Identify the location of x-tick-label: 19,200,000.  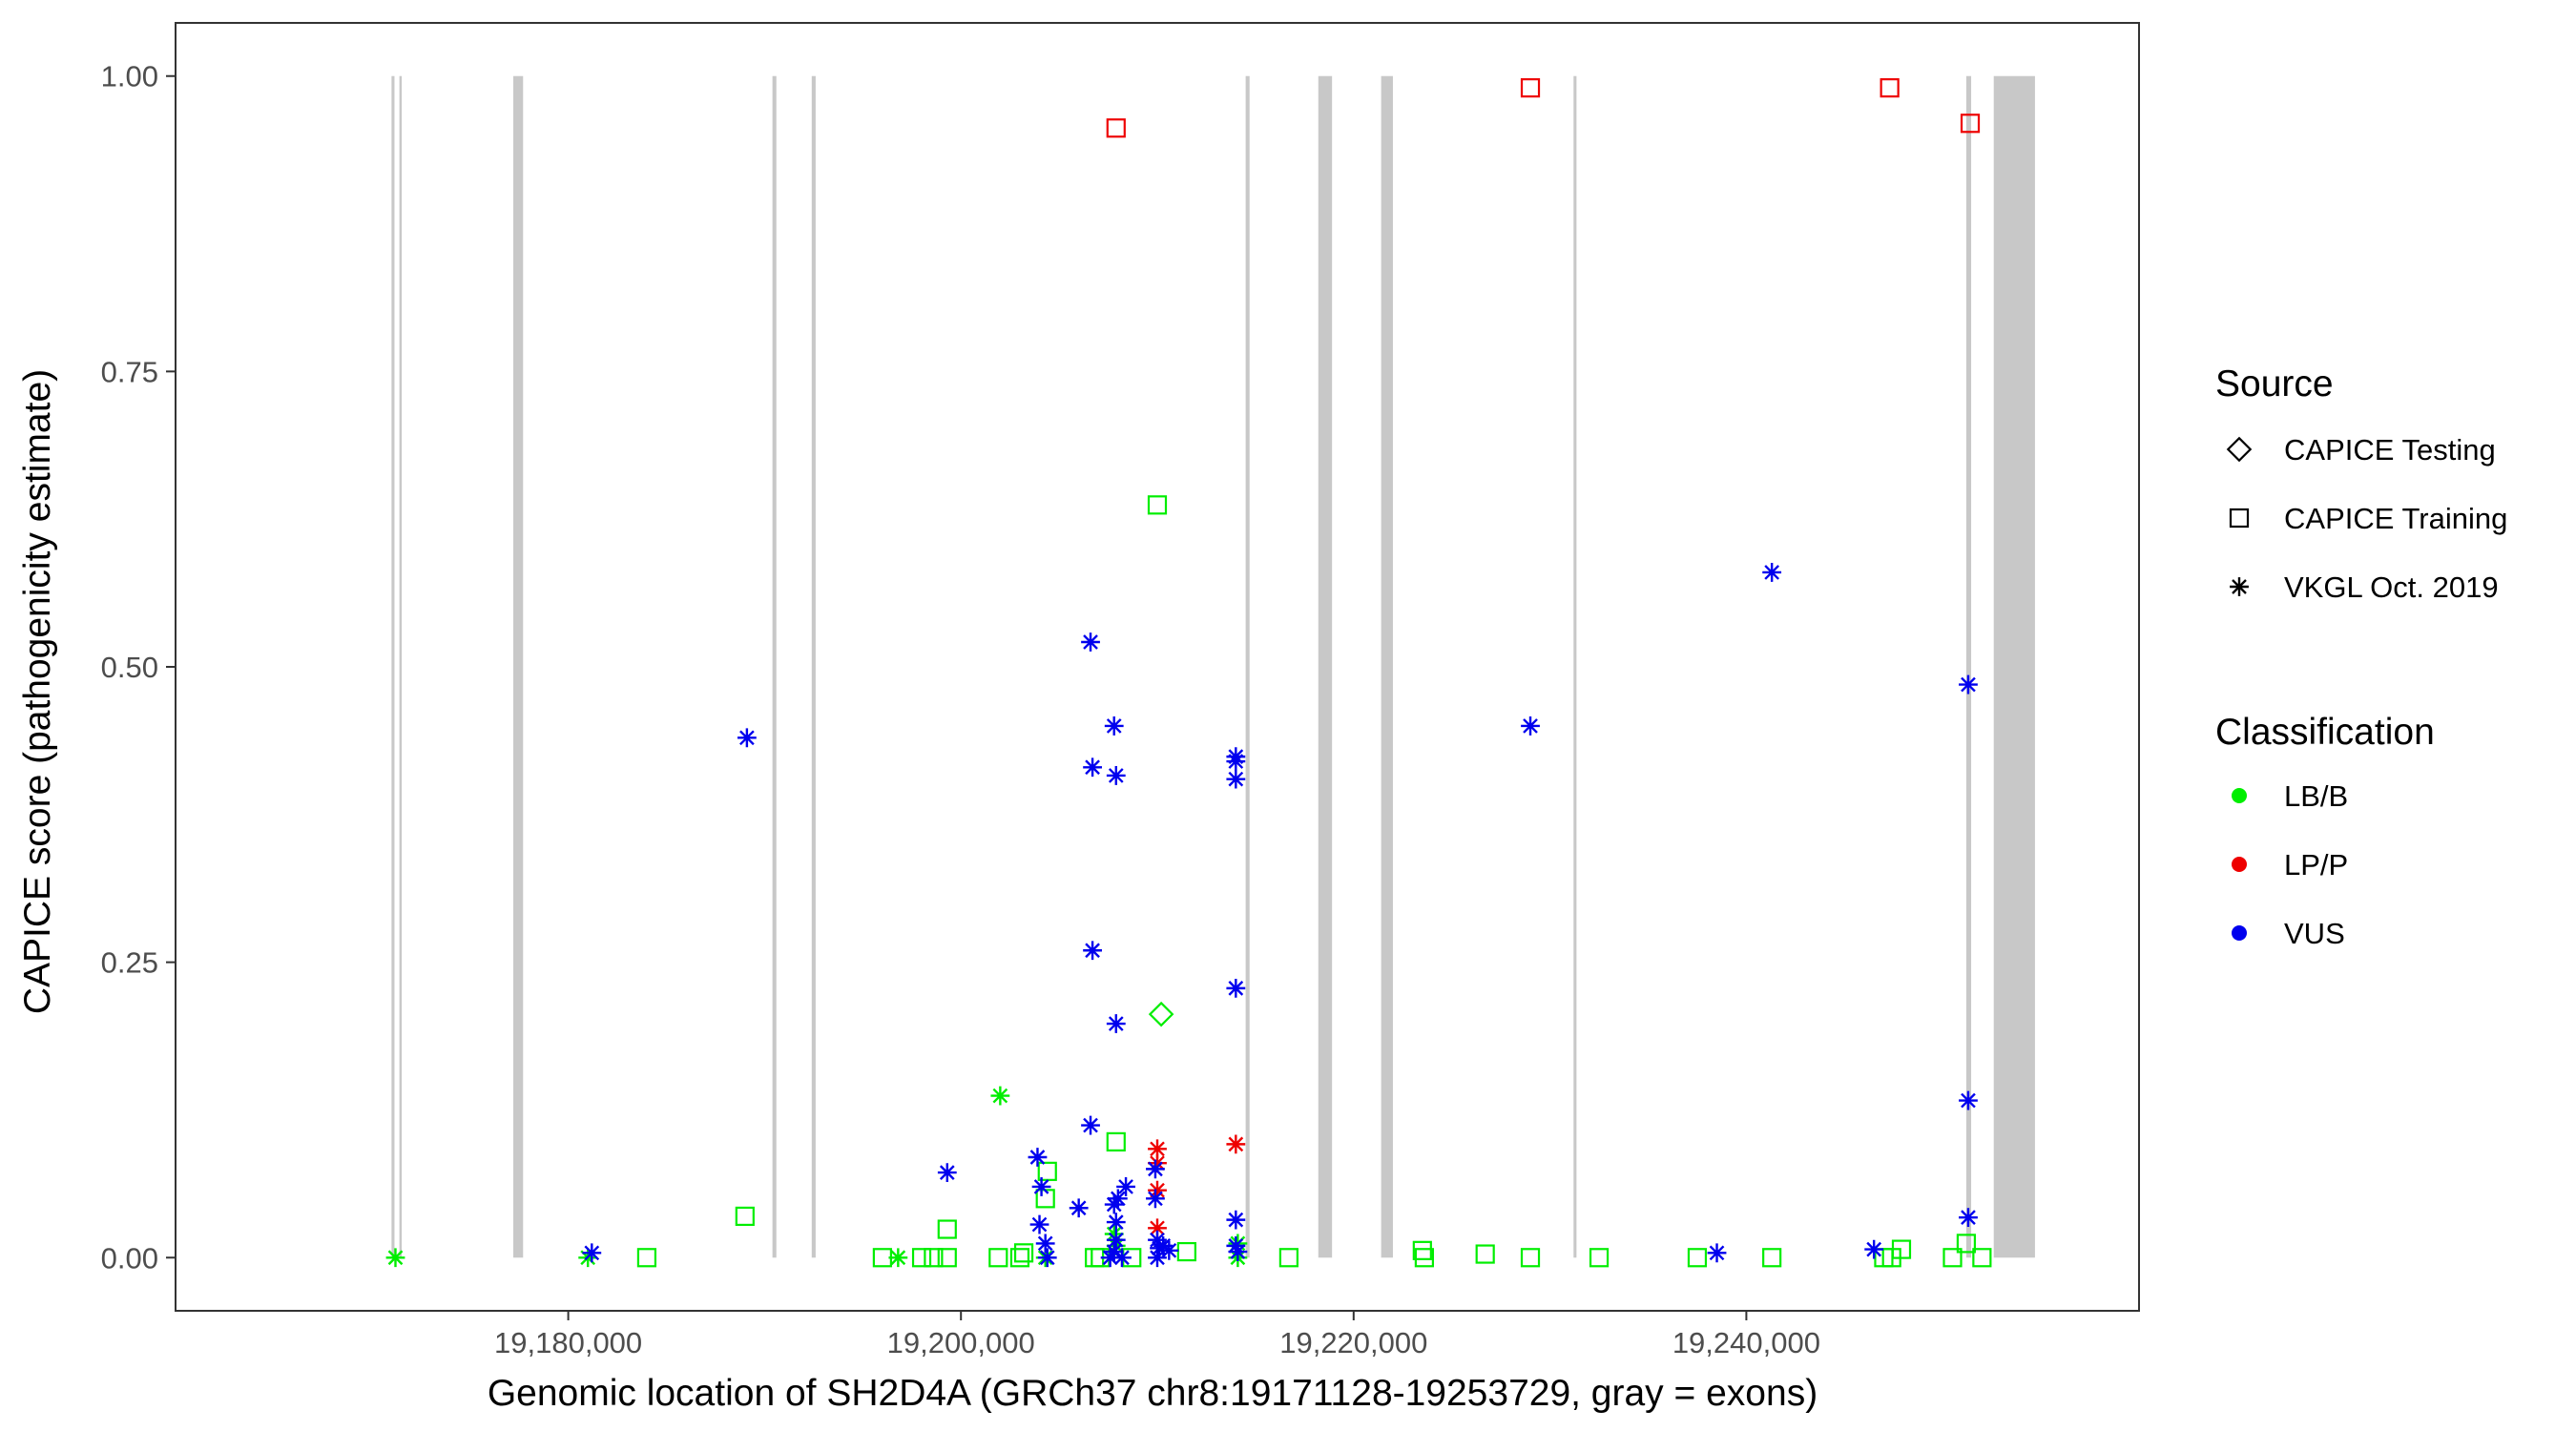
(961, 1342).